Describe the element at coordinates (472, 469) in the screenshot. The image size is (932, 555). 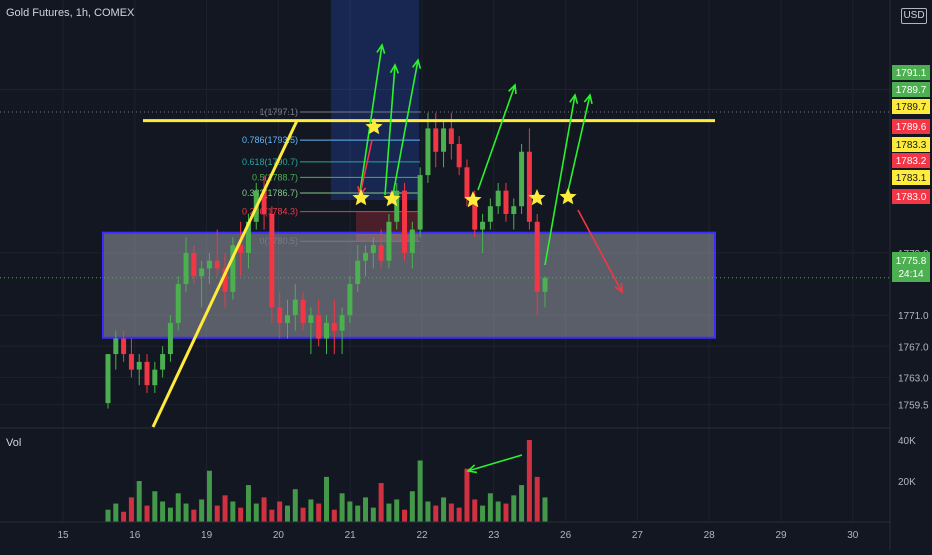
I see `volume-arrow-head` at that location.